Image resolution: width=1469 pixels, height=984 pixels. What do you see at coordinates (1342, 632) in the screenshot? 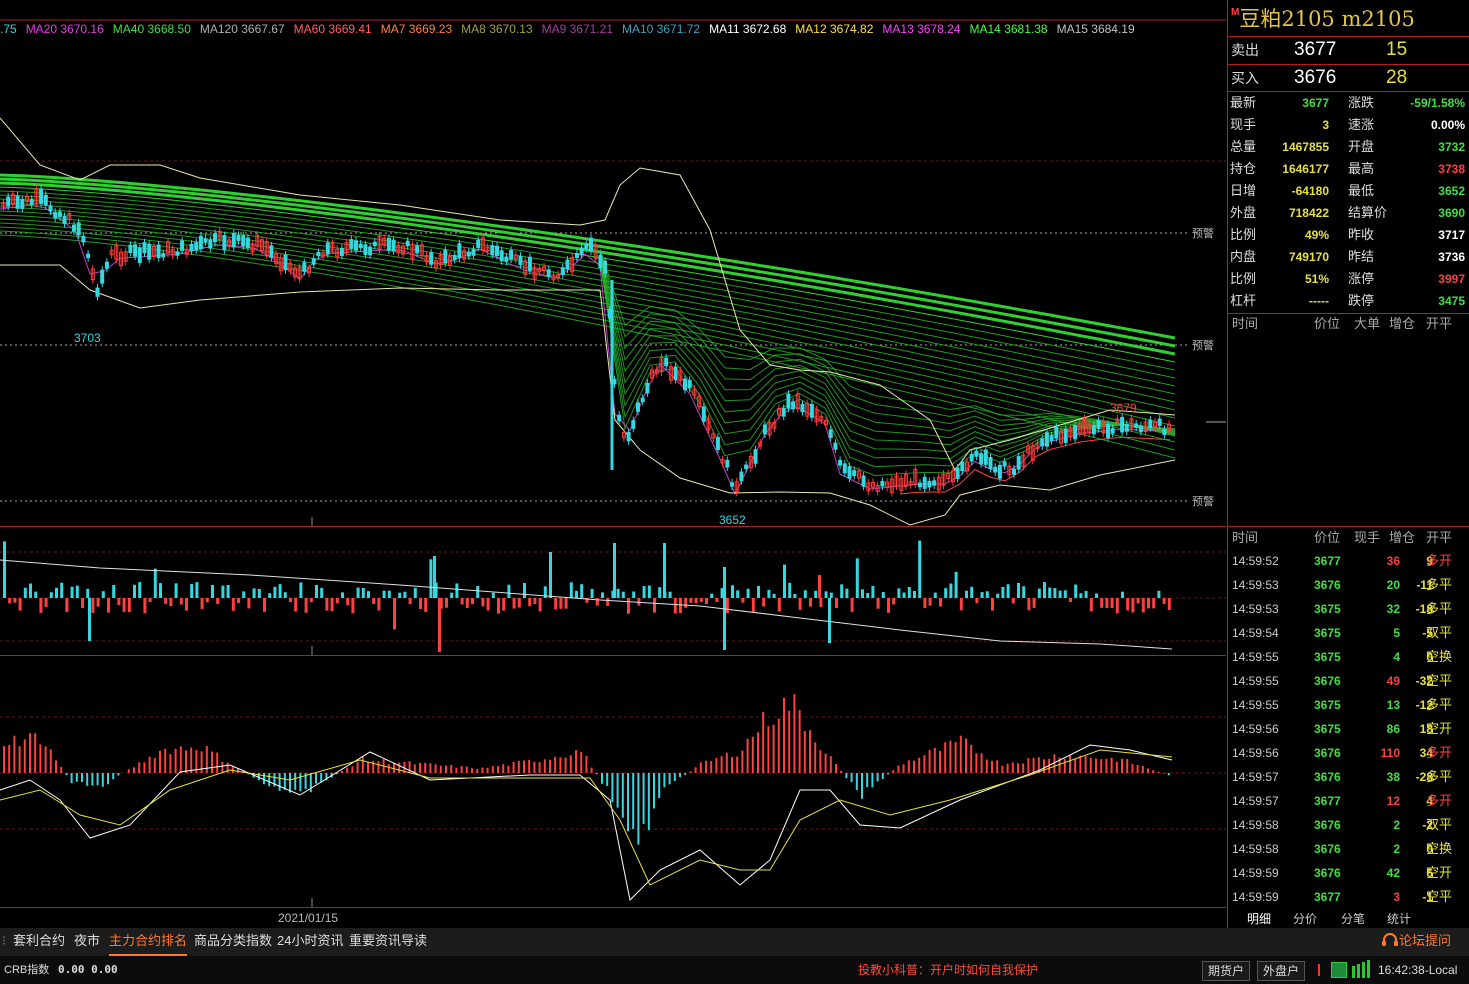
I see `tick-row: 14:59:54 3675 5 -5 双平` at bounding box center [1342, 632].